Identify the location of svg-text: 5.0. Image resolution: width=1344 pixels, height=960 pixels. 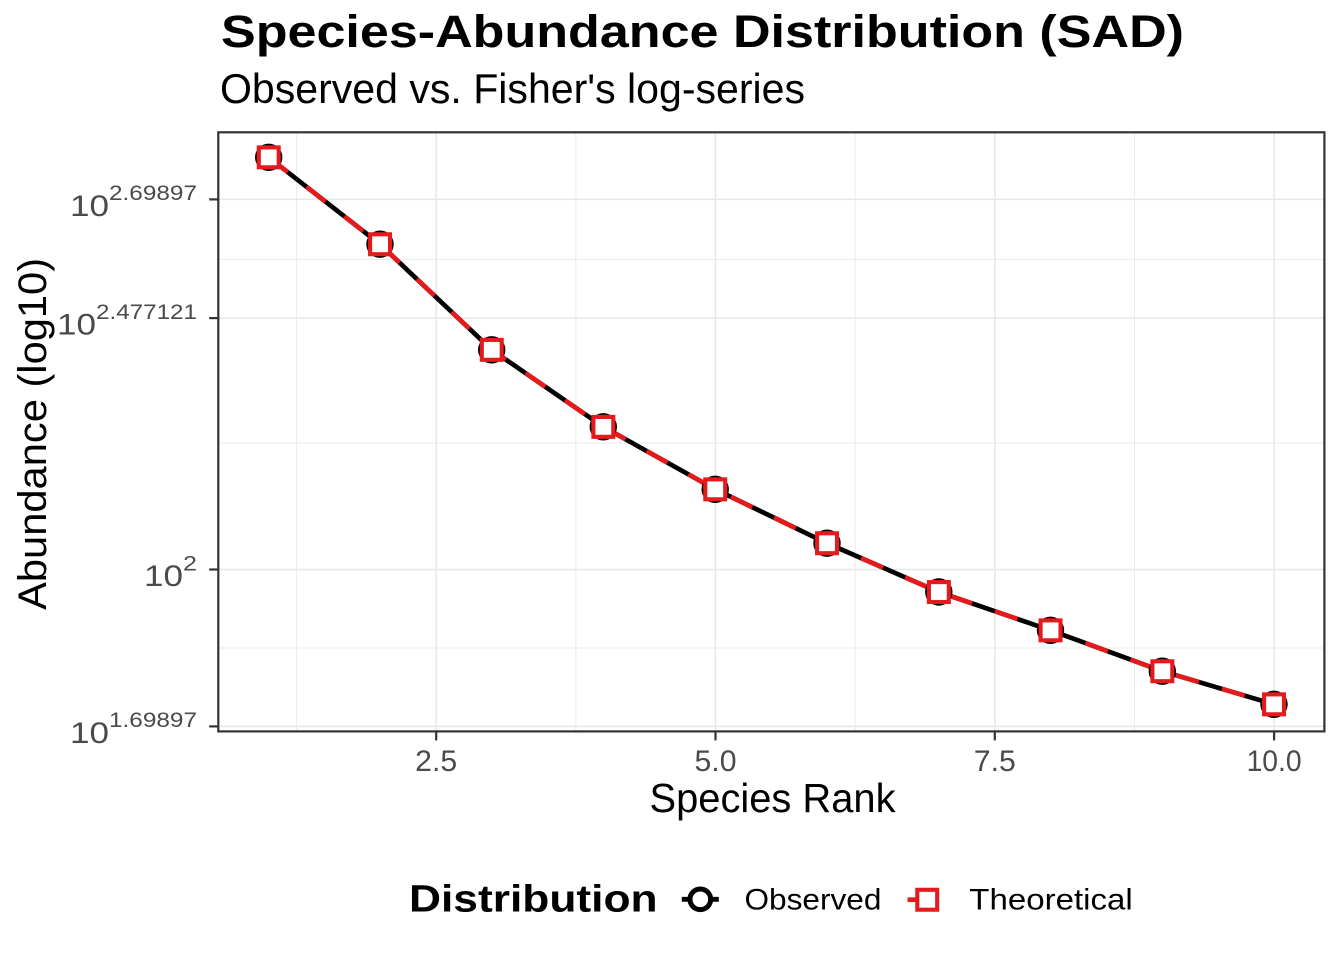
(716, 761).